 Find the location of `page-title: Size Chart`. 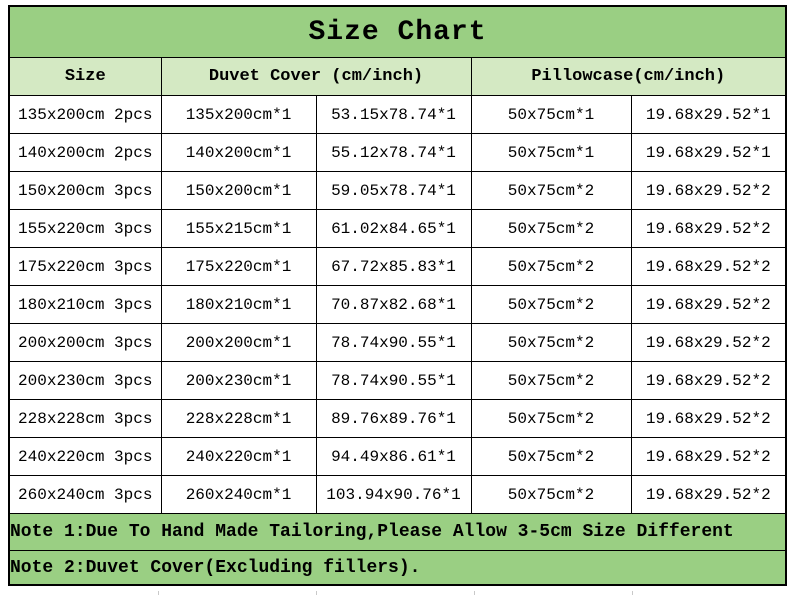

page-title: Size Chart is located at coordinates (397, 31).